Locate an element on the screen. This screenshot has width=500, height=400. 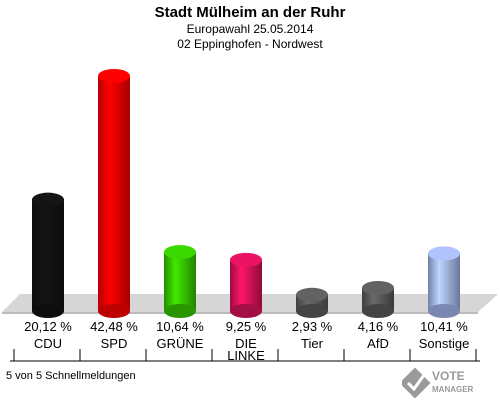
category-label-2: GRÜNE is located at coordinates (180, 343).